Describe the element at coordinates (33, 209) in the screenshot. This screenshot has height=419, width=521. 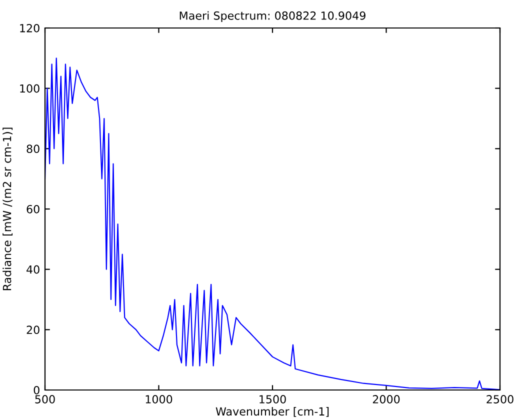
I see `y-tick-label: 60` at that location.